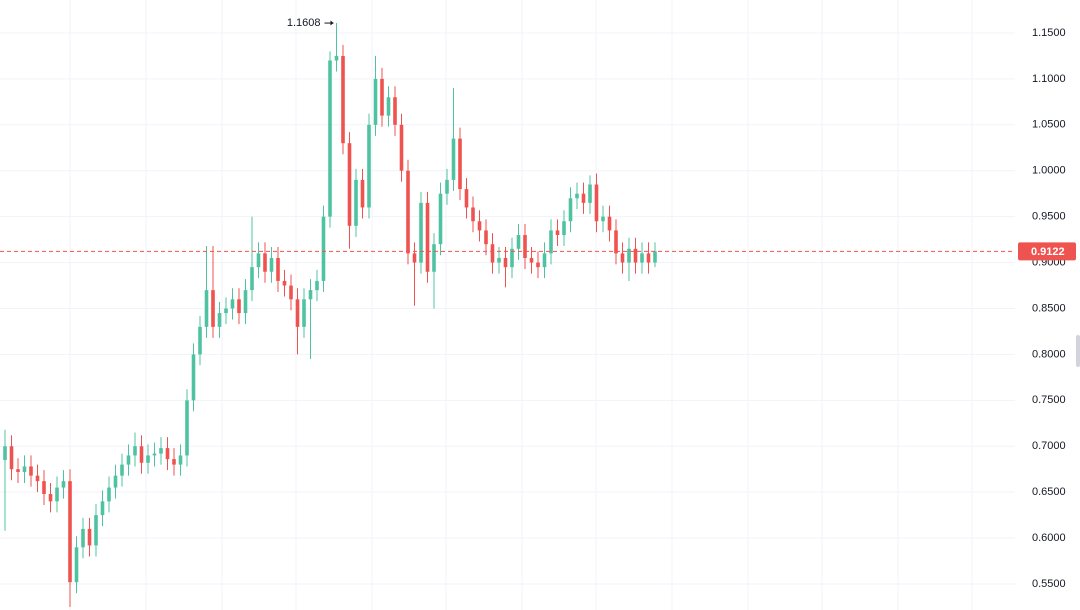  I want to click on y-tick-label: 0.6000, so click(1049, 538).